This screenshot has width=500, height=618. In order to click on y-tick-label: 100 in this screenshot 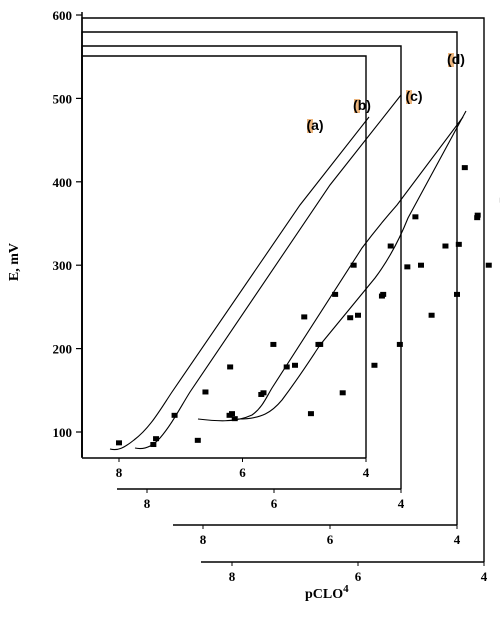, I will do `click(63, 432)`.